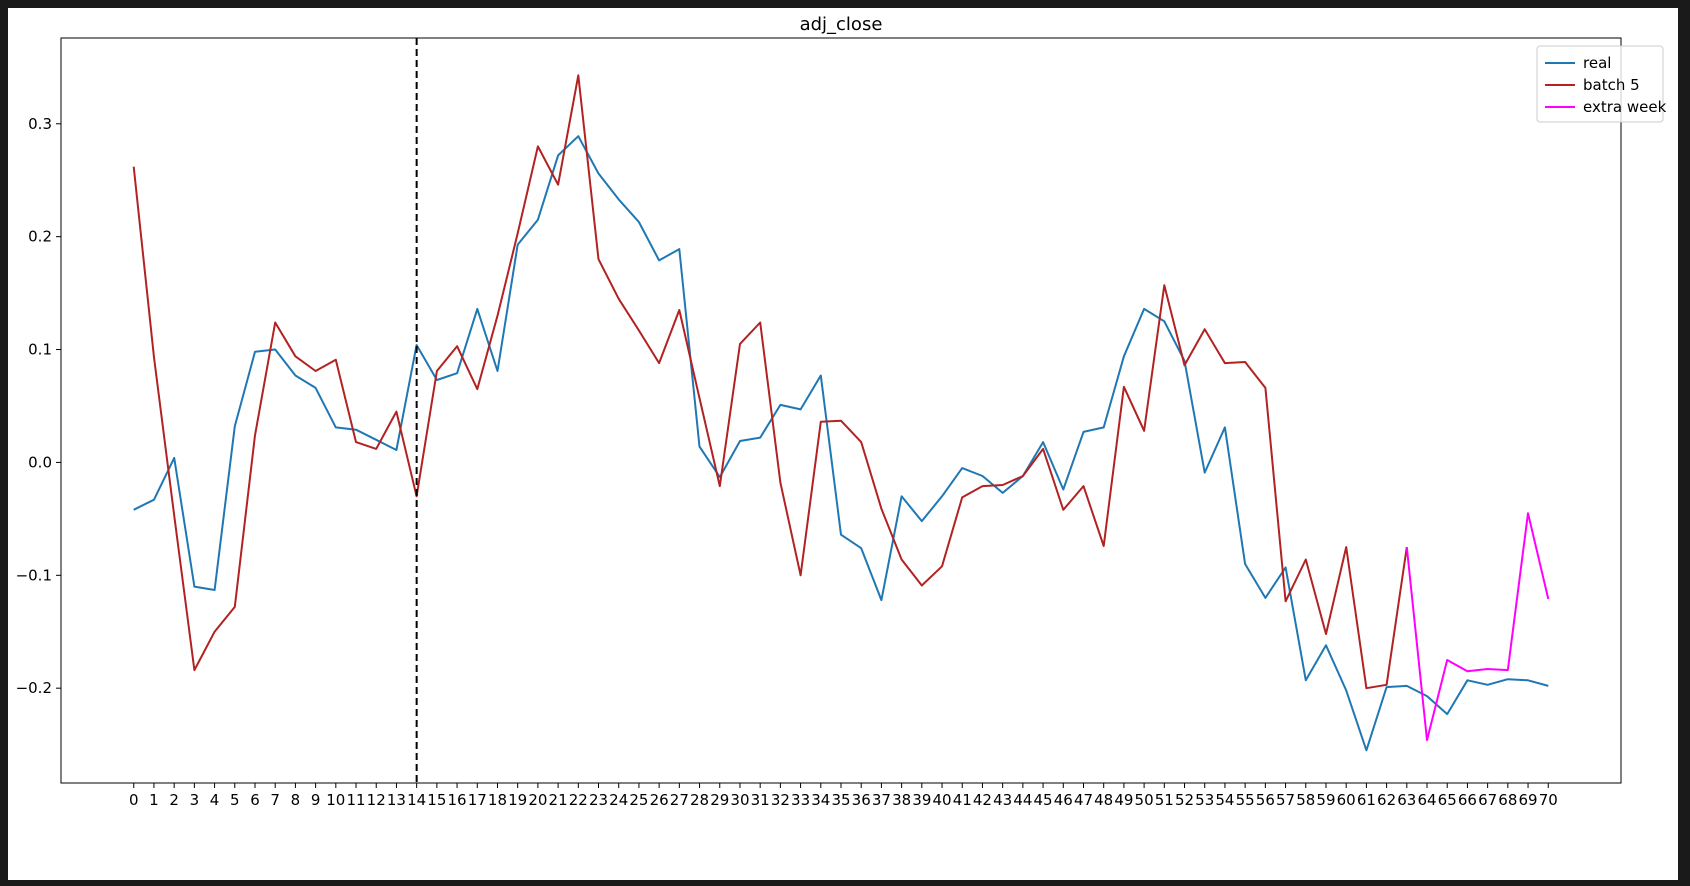  Describe the element at coordinates (40, 462) in the screenshot. I see `y-tick-label: 0.0` at that location.